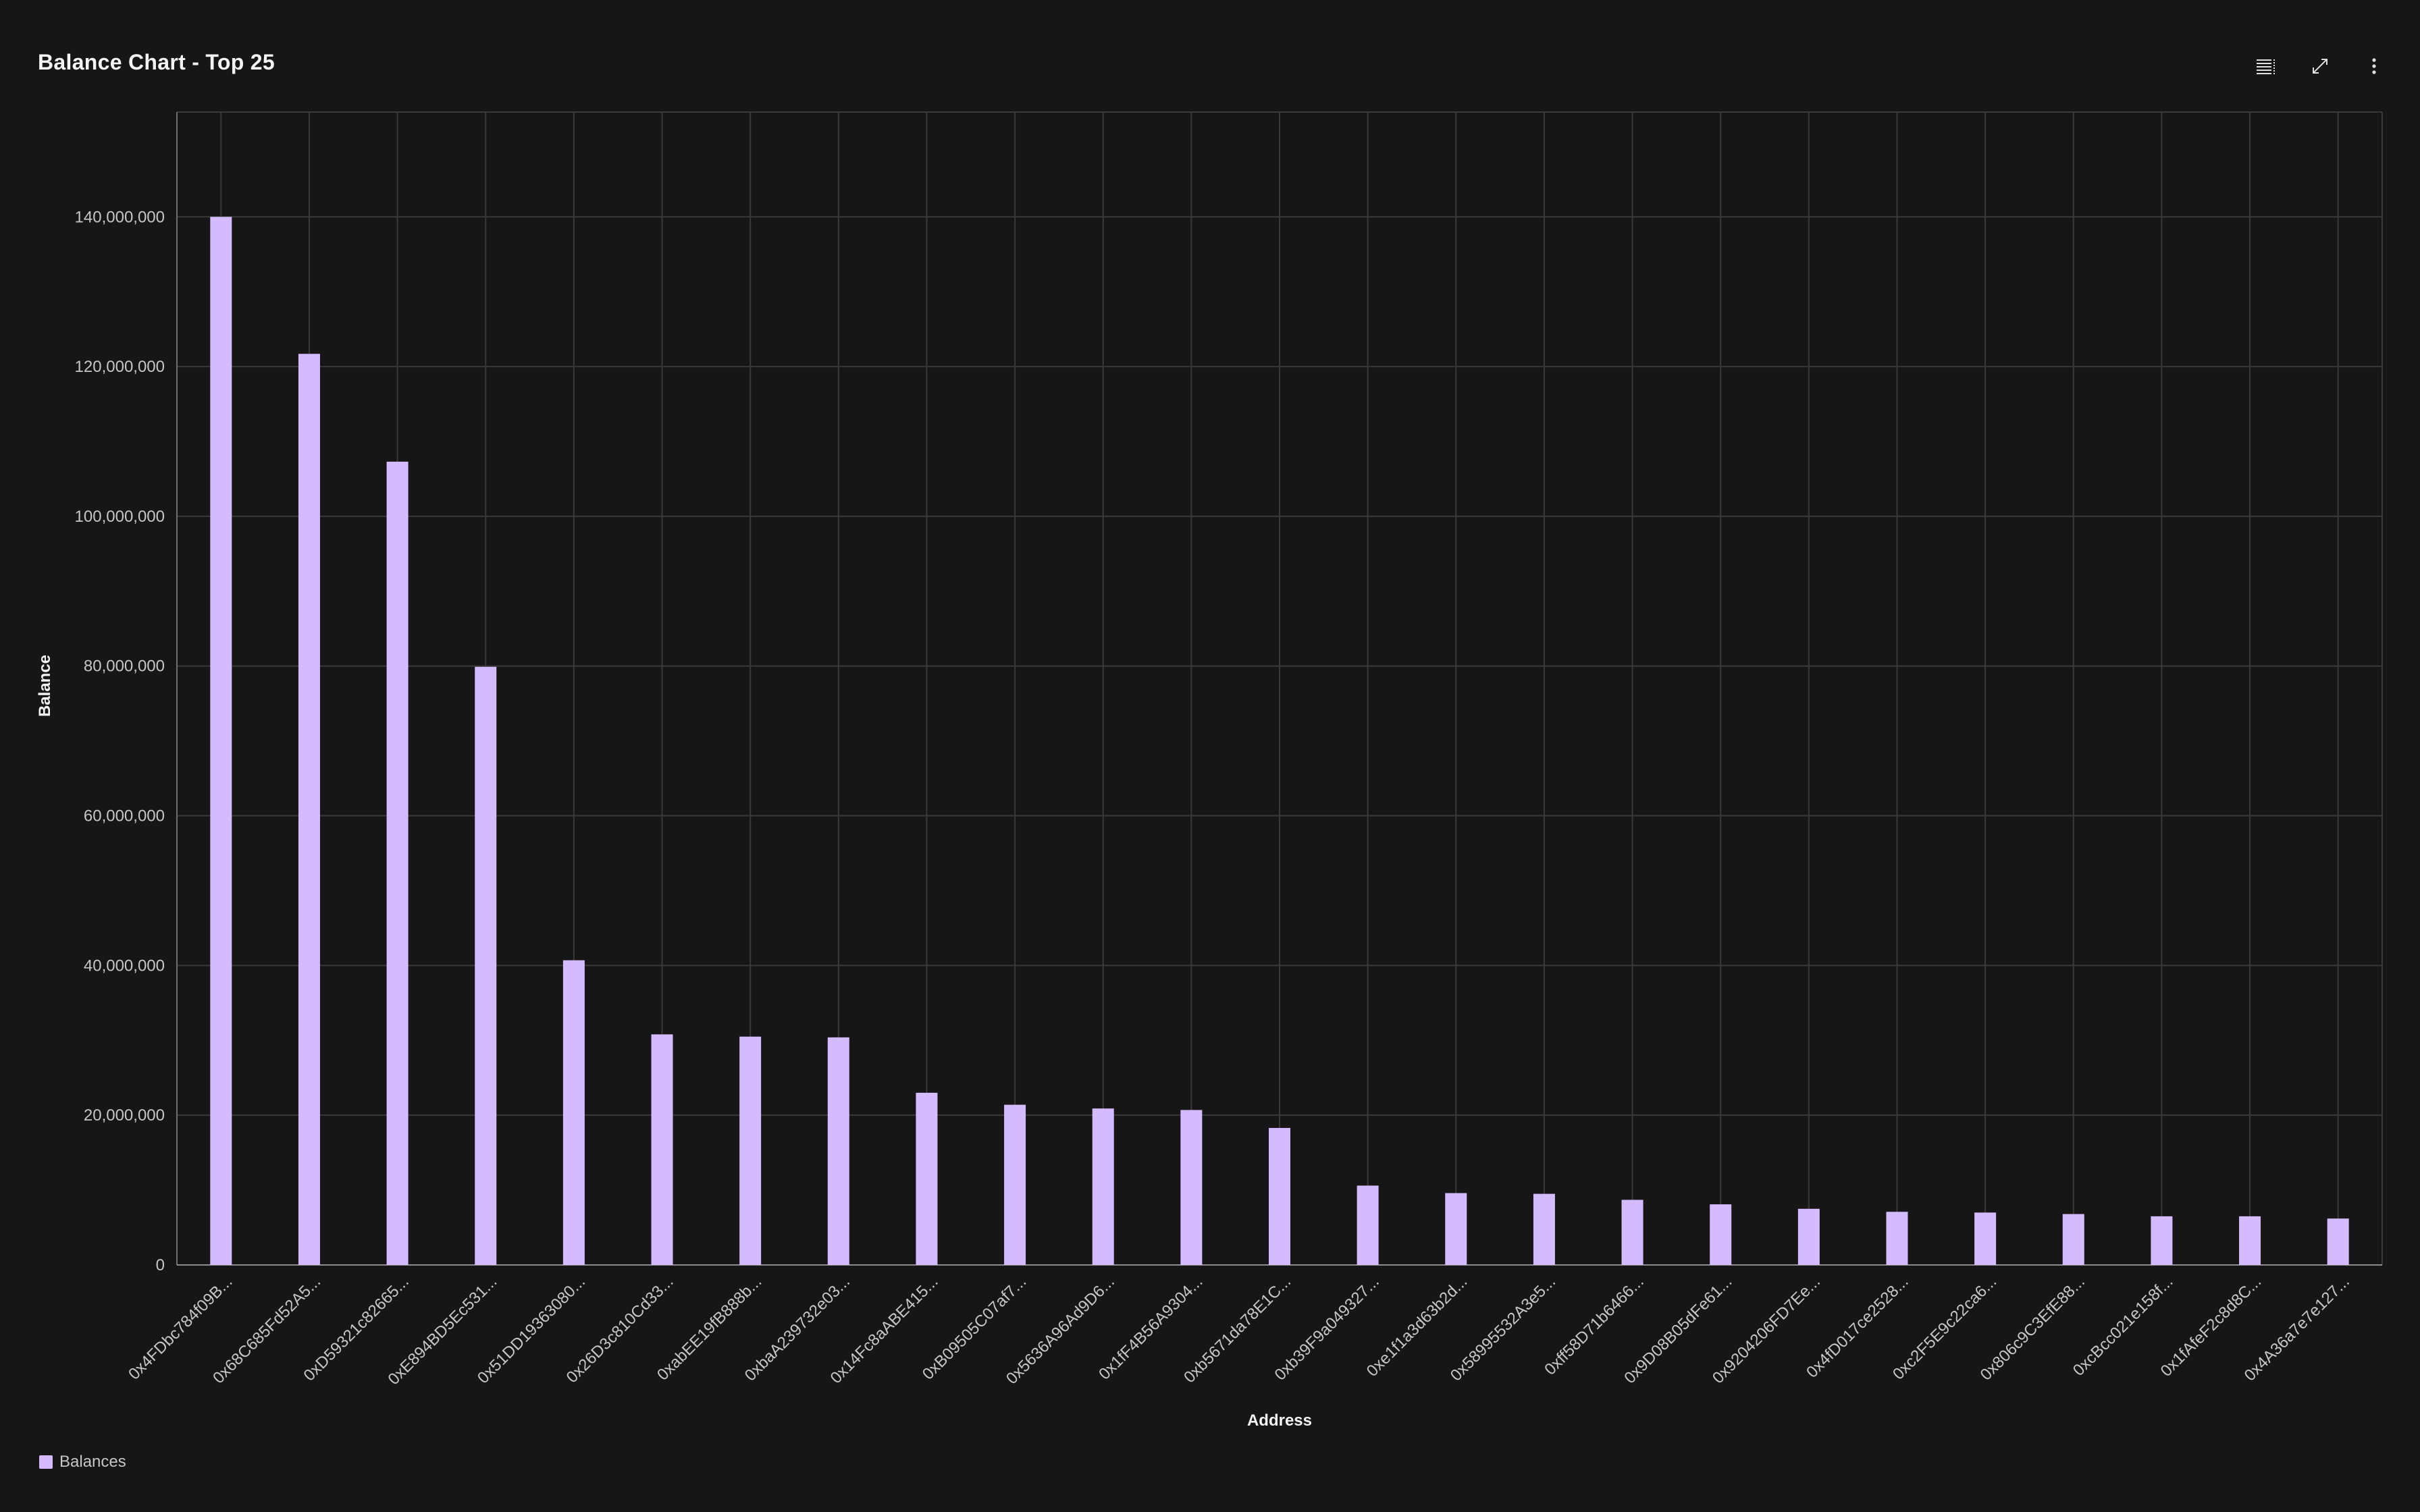 Image resolution: width=2420 pixels, height=1512 pixels. I want to click on overflow-menu-icon, so click(2374, 66).